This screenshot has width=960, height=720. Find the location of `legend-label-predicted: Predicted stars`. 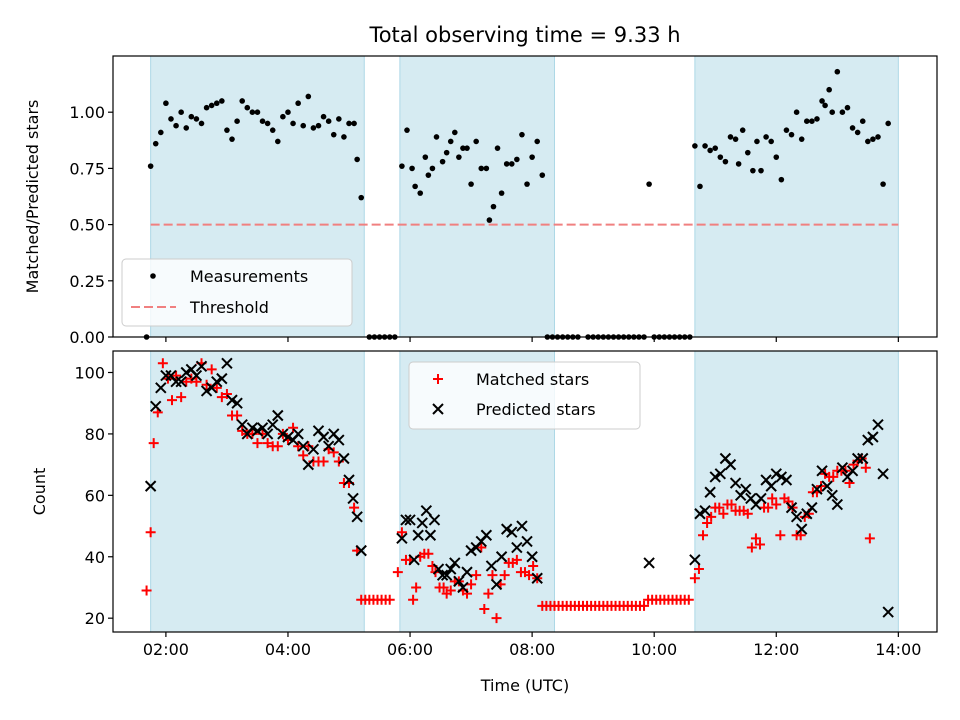

legend-label-predicted: Predicted stars is located at coordinates (536, 409).